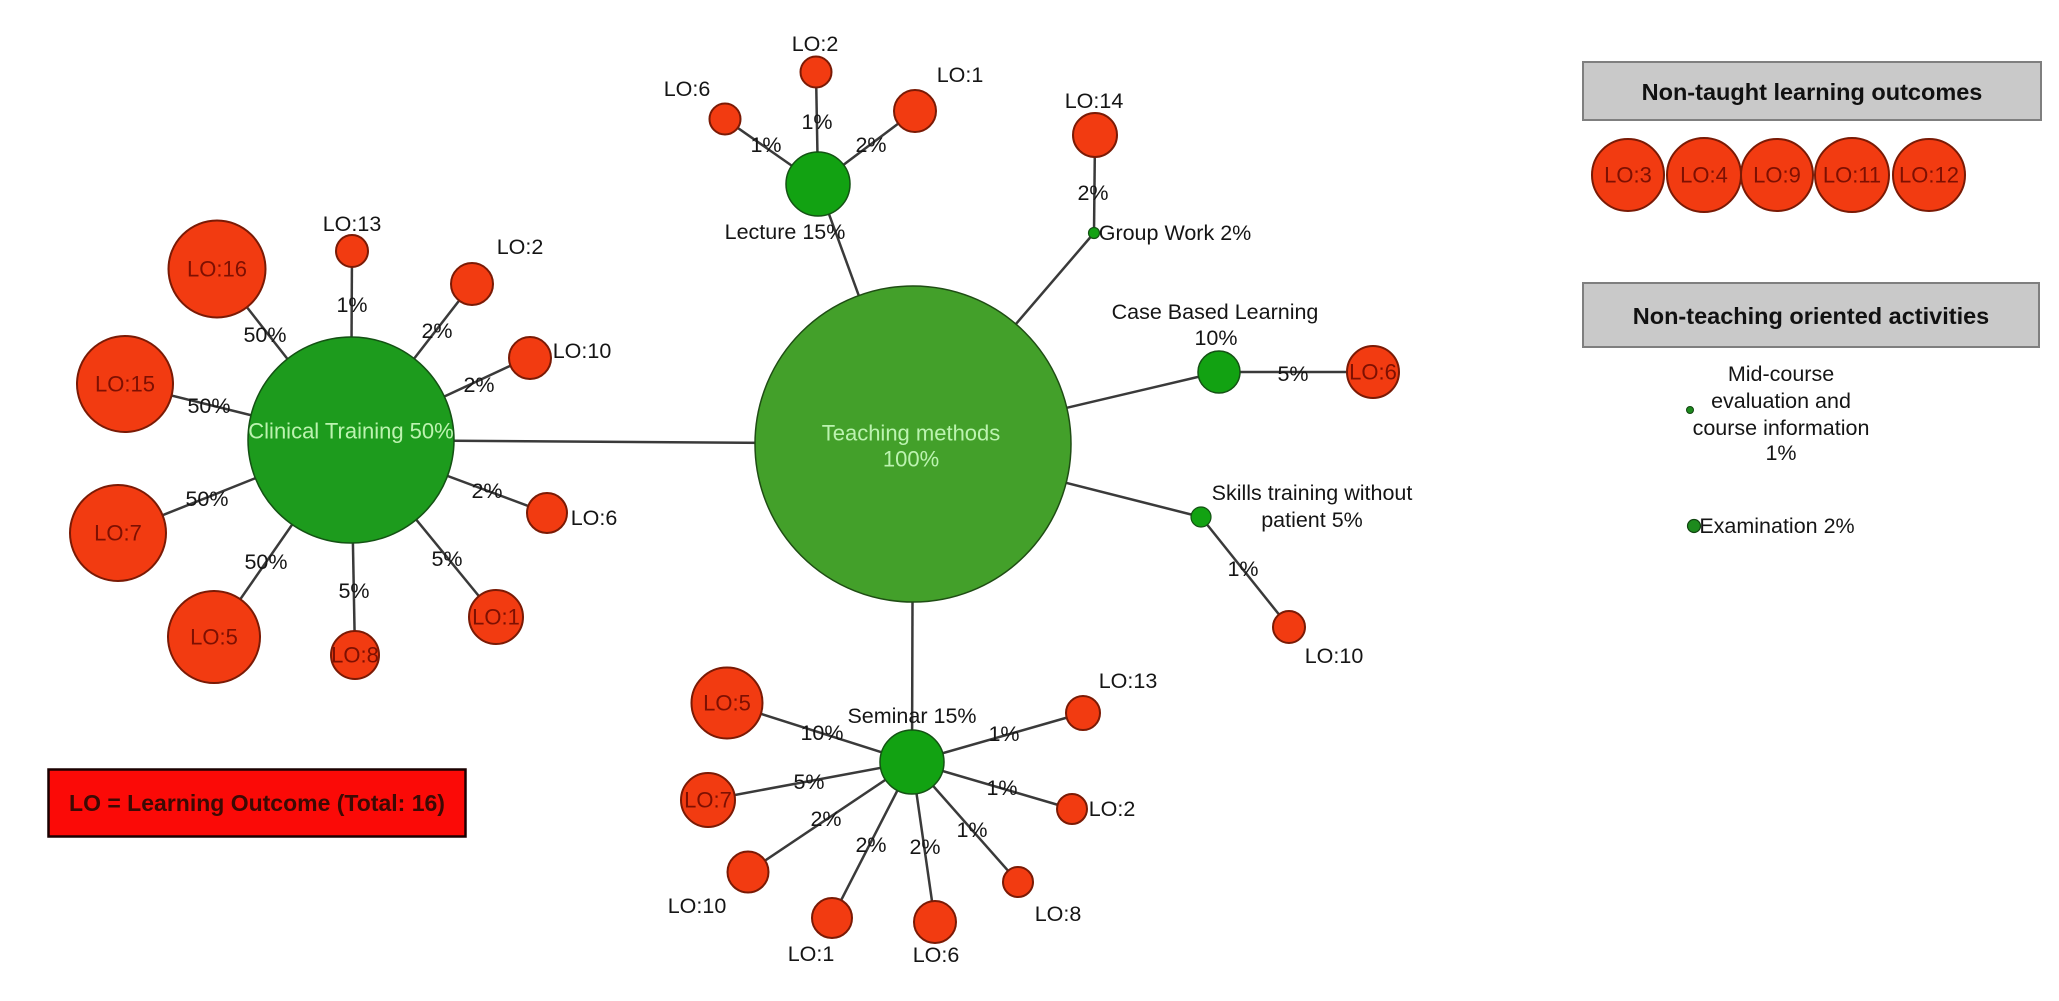 The height and width of the screenshot is (1001, 2059). I want to click on svg-text: LO:14, so click(1094, 101).